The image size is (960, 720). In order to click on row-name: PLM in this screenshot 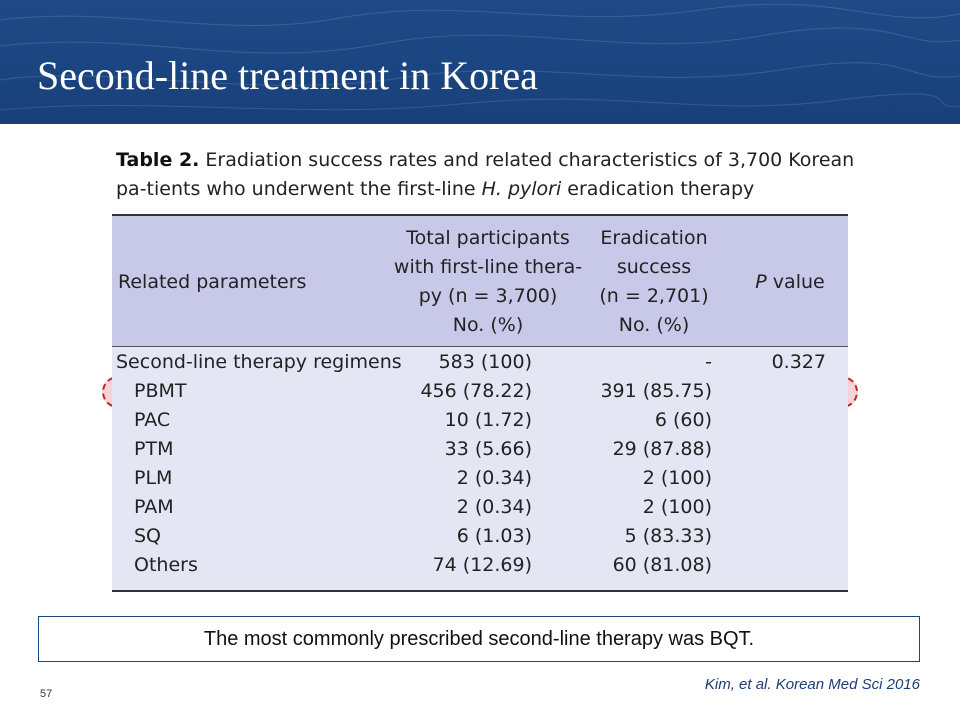, I will do `click(153, 478)`.